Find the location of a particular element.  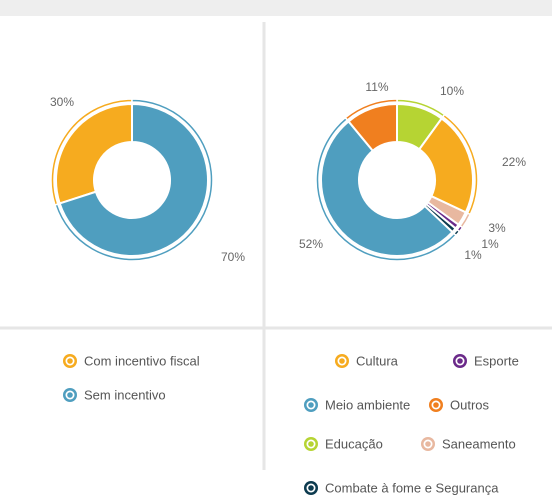

slice-label: 10% is located at coordinates (452, 91).